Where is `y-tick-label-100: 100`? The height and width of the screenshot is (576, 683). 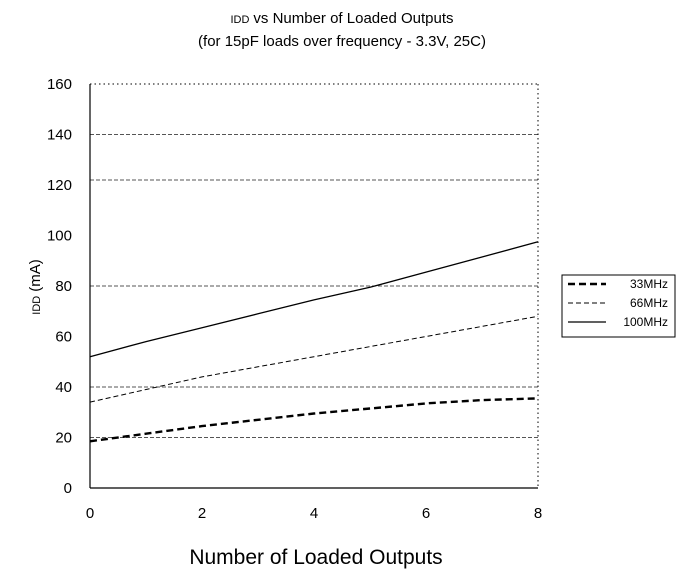
y-tick-label-100: 100 is located at coordinates (59, 236).